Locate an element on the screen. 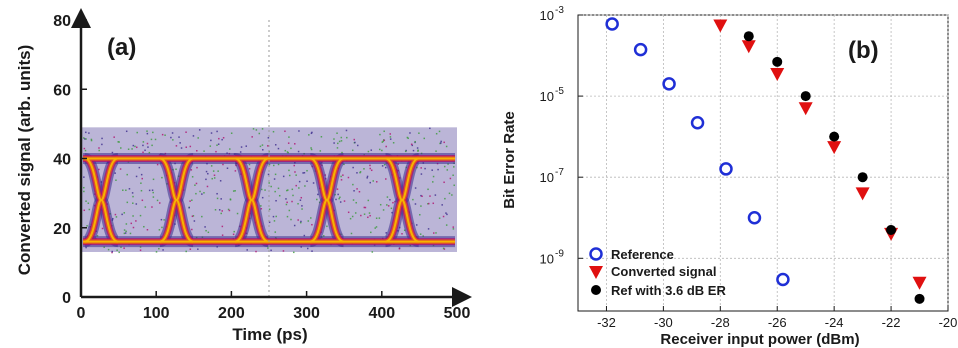 This screenshot has height=348, width=958. point-converted-signal is located at coordinates (805, 109).